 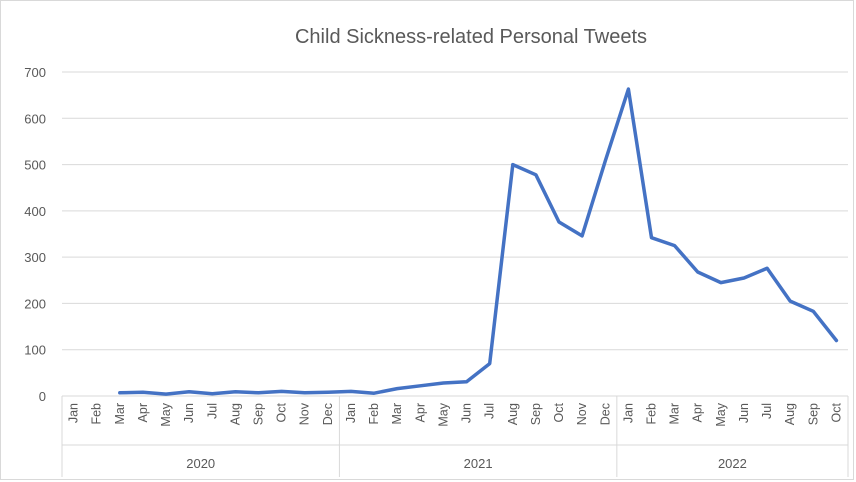 I want to click on year-label: 2021, so click(x=478, y=463).